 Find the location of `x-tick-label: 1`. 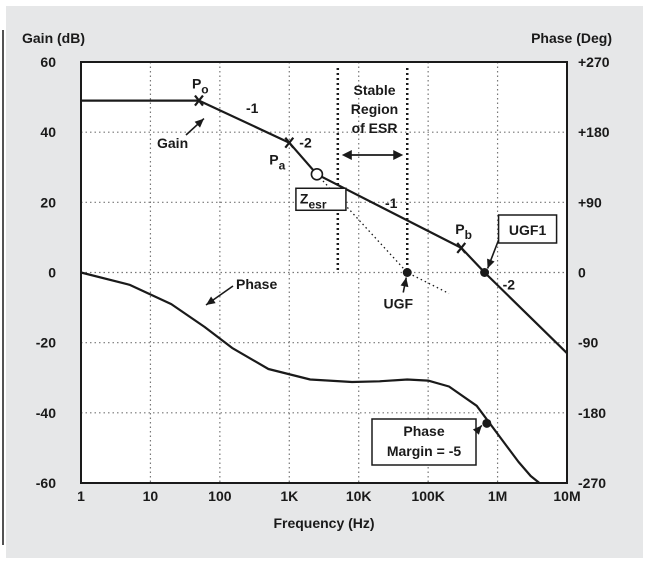

x-tick-label: 1 is located at coordinates (81, 496).